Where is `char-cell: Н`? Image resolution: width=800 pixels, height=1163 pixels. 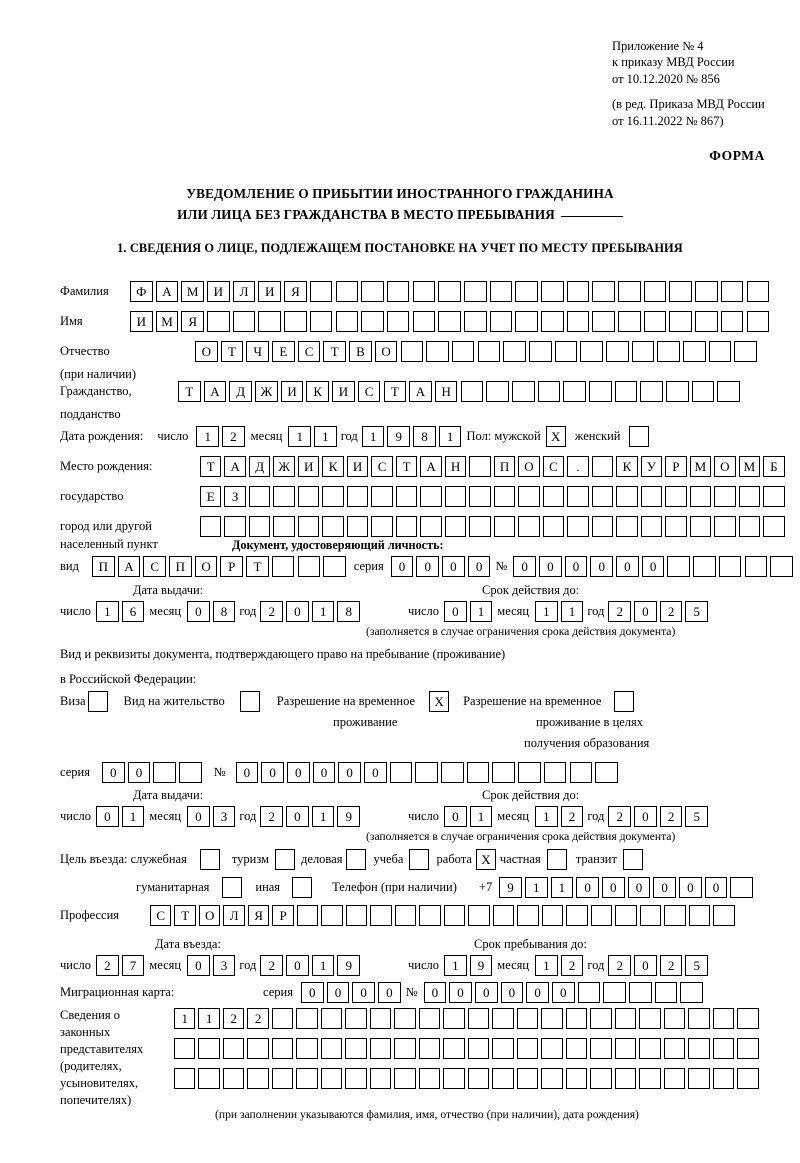
char-cell: Н is located at coordinates (455, 466).